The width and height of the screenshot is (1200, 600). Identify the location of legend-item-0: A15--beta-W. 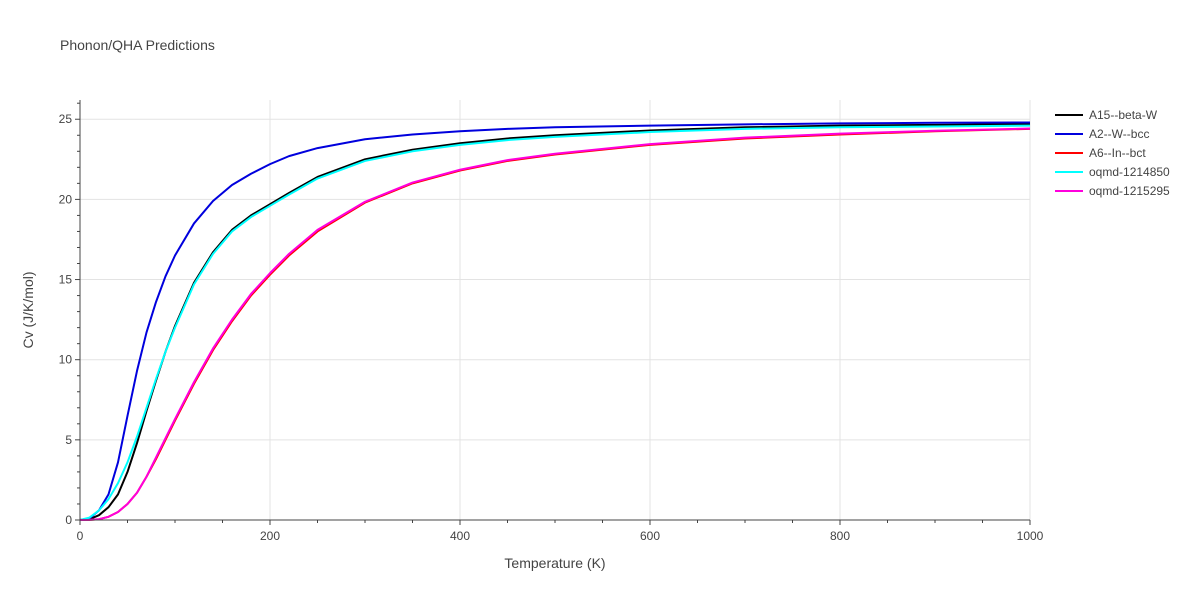
(1106, 115).